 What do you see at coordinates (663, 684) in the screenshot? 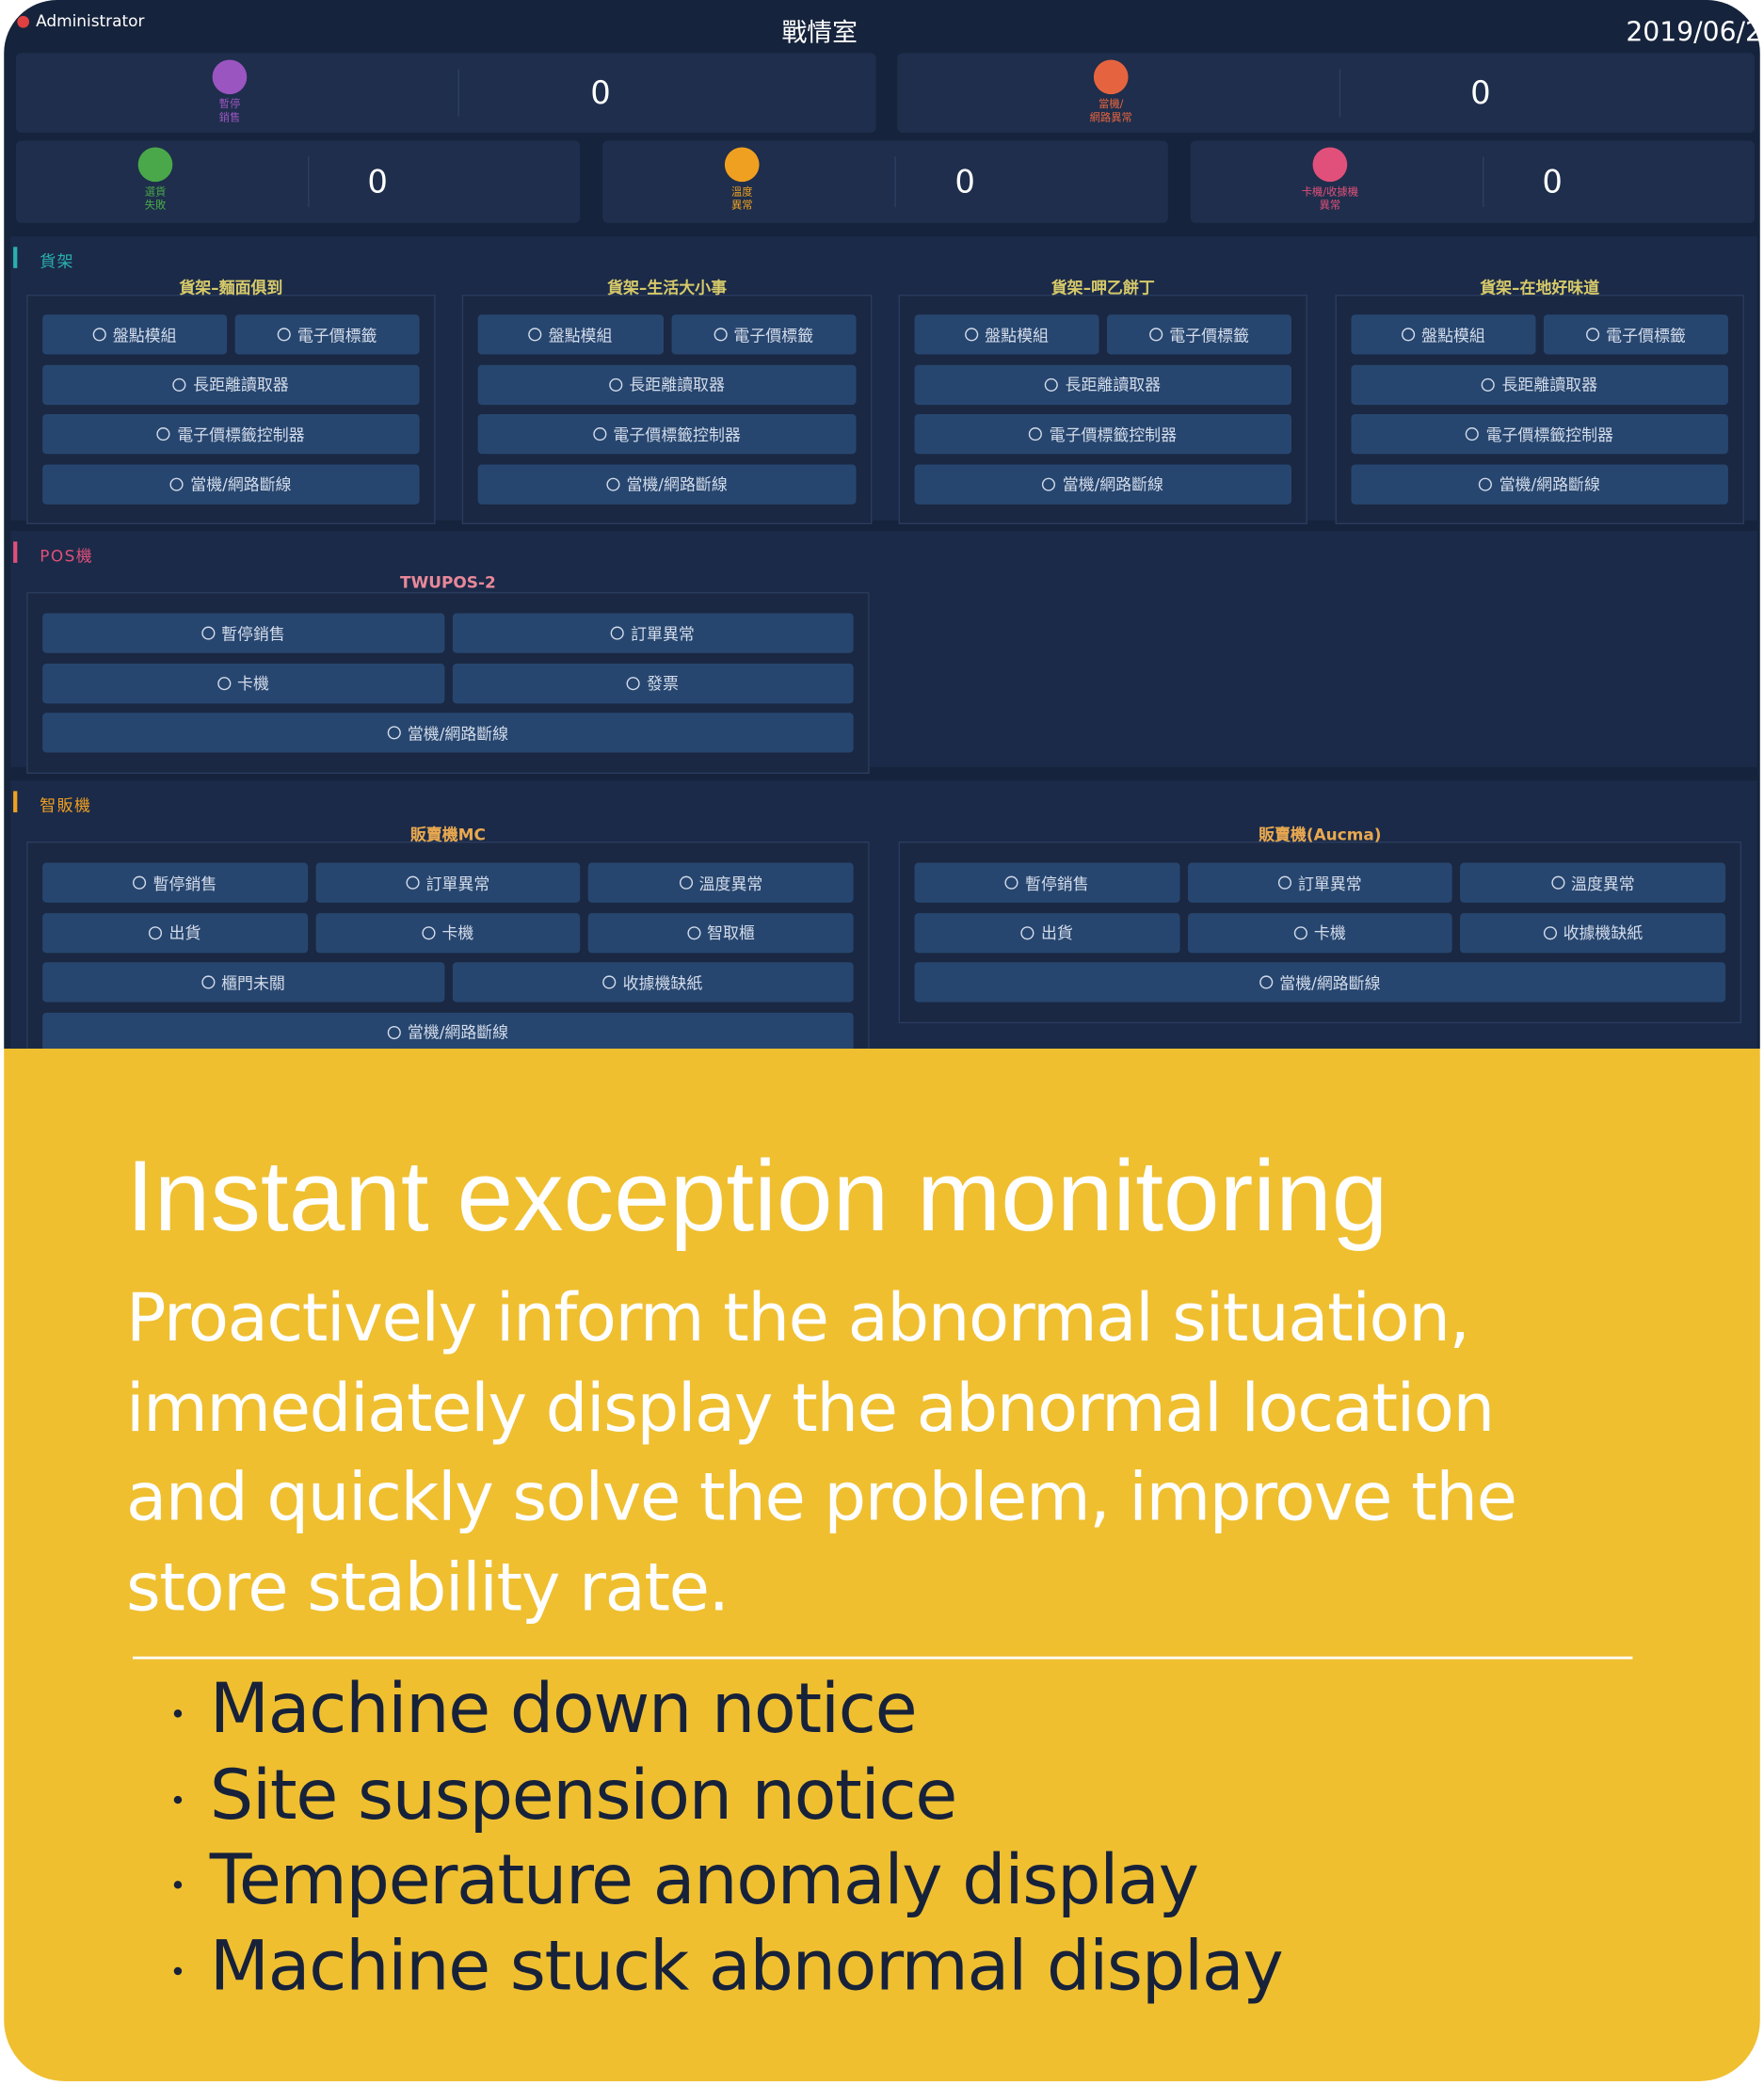
I see `button-label: 發票` at bounding box center [663, 684].